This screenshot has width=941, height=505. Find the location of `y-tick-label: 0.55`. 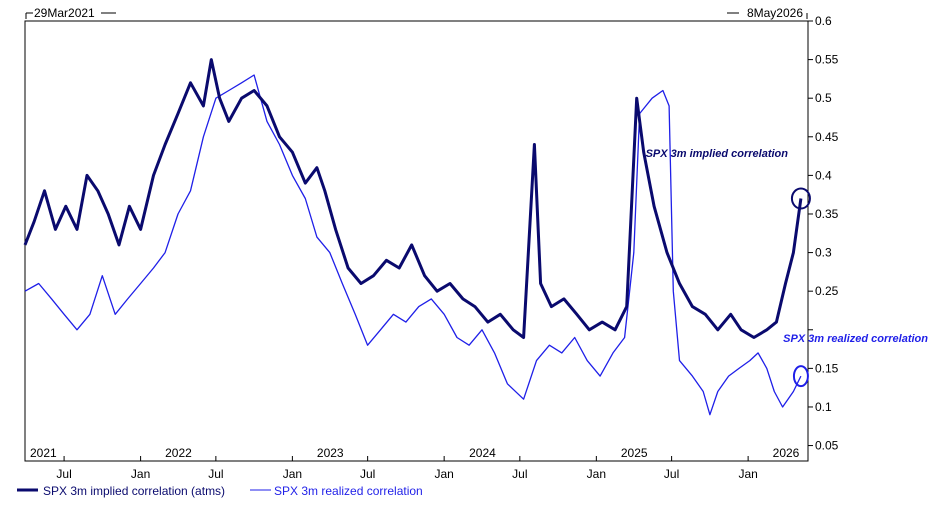

y-tick-label: 0.55 is located at coordinates (827, 60).